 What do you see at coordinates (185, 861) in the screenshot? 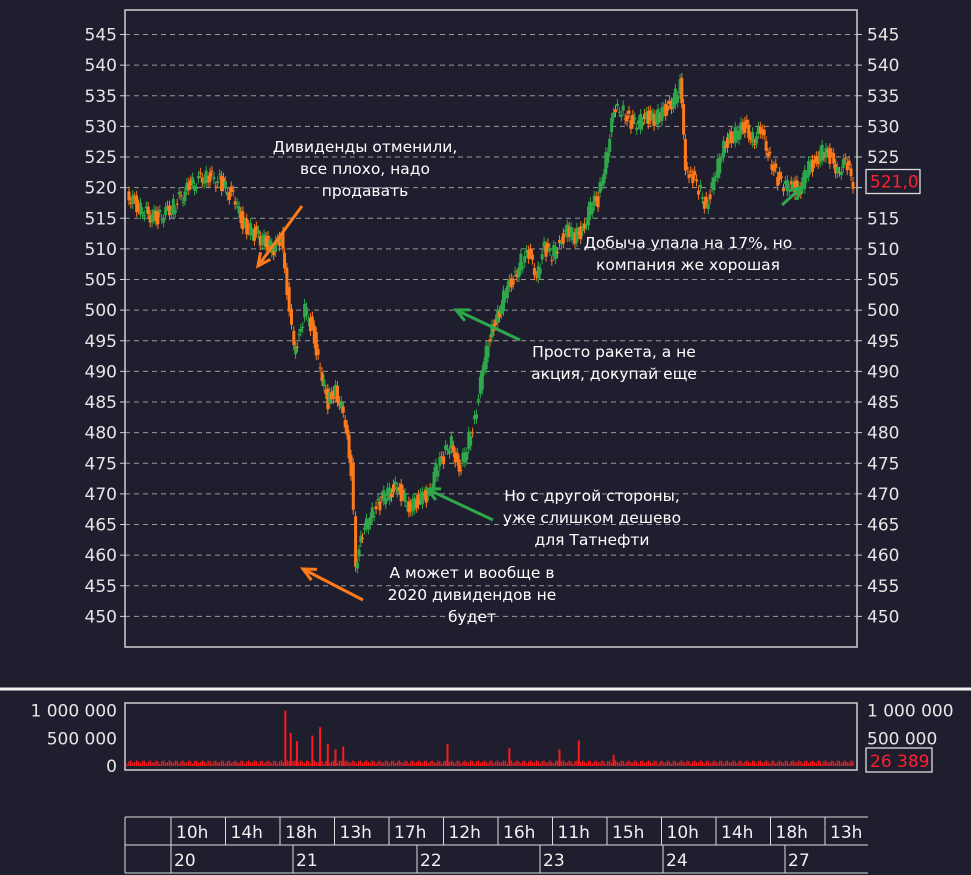
I see `day-label: 20` at bounding box center [185, 861].